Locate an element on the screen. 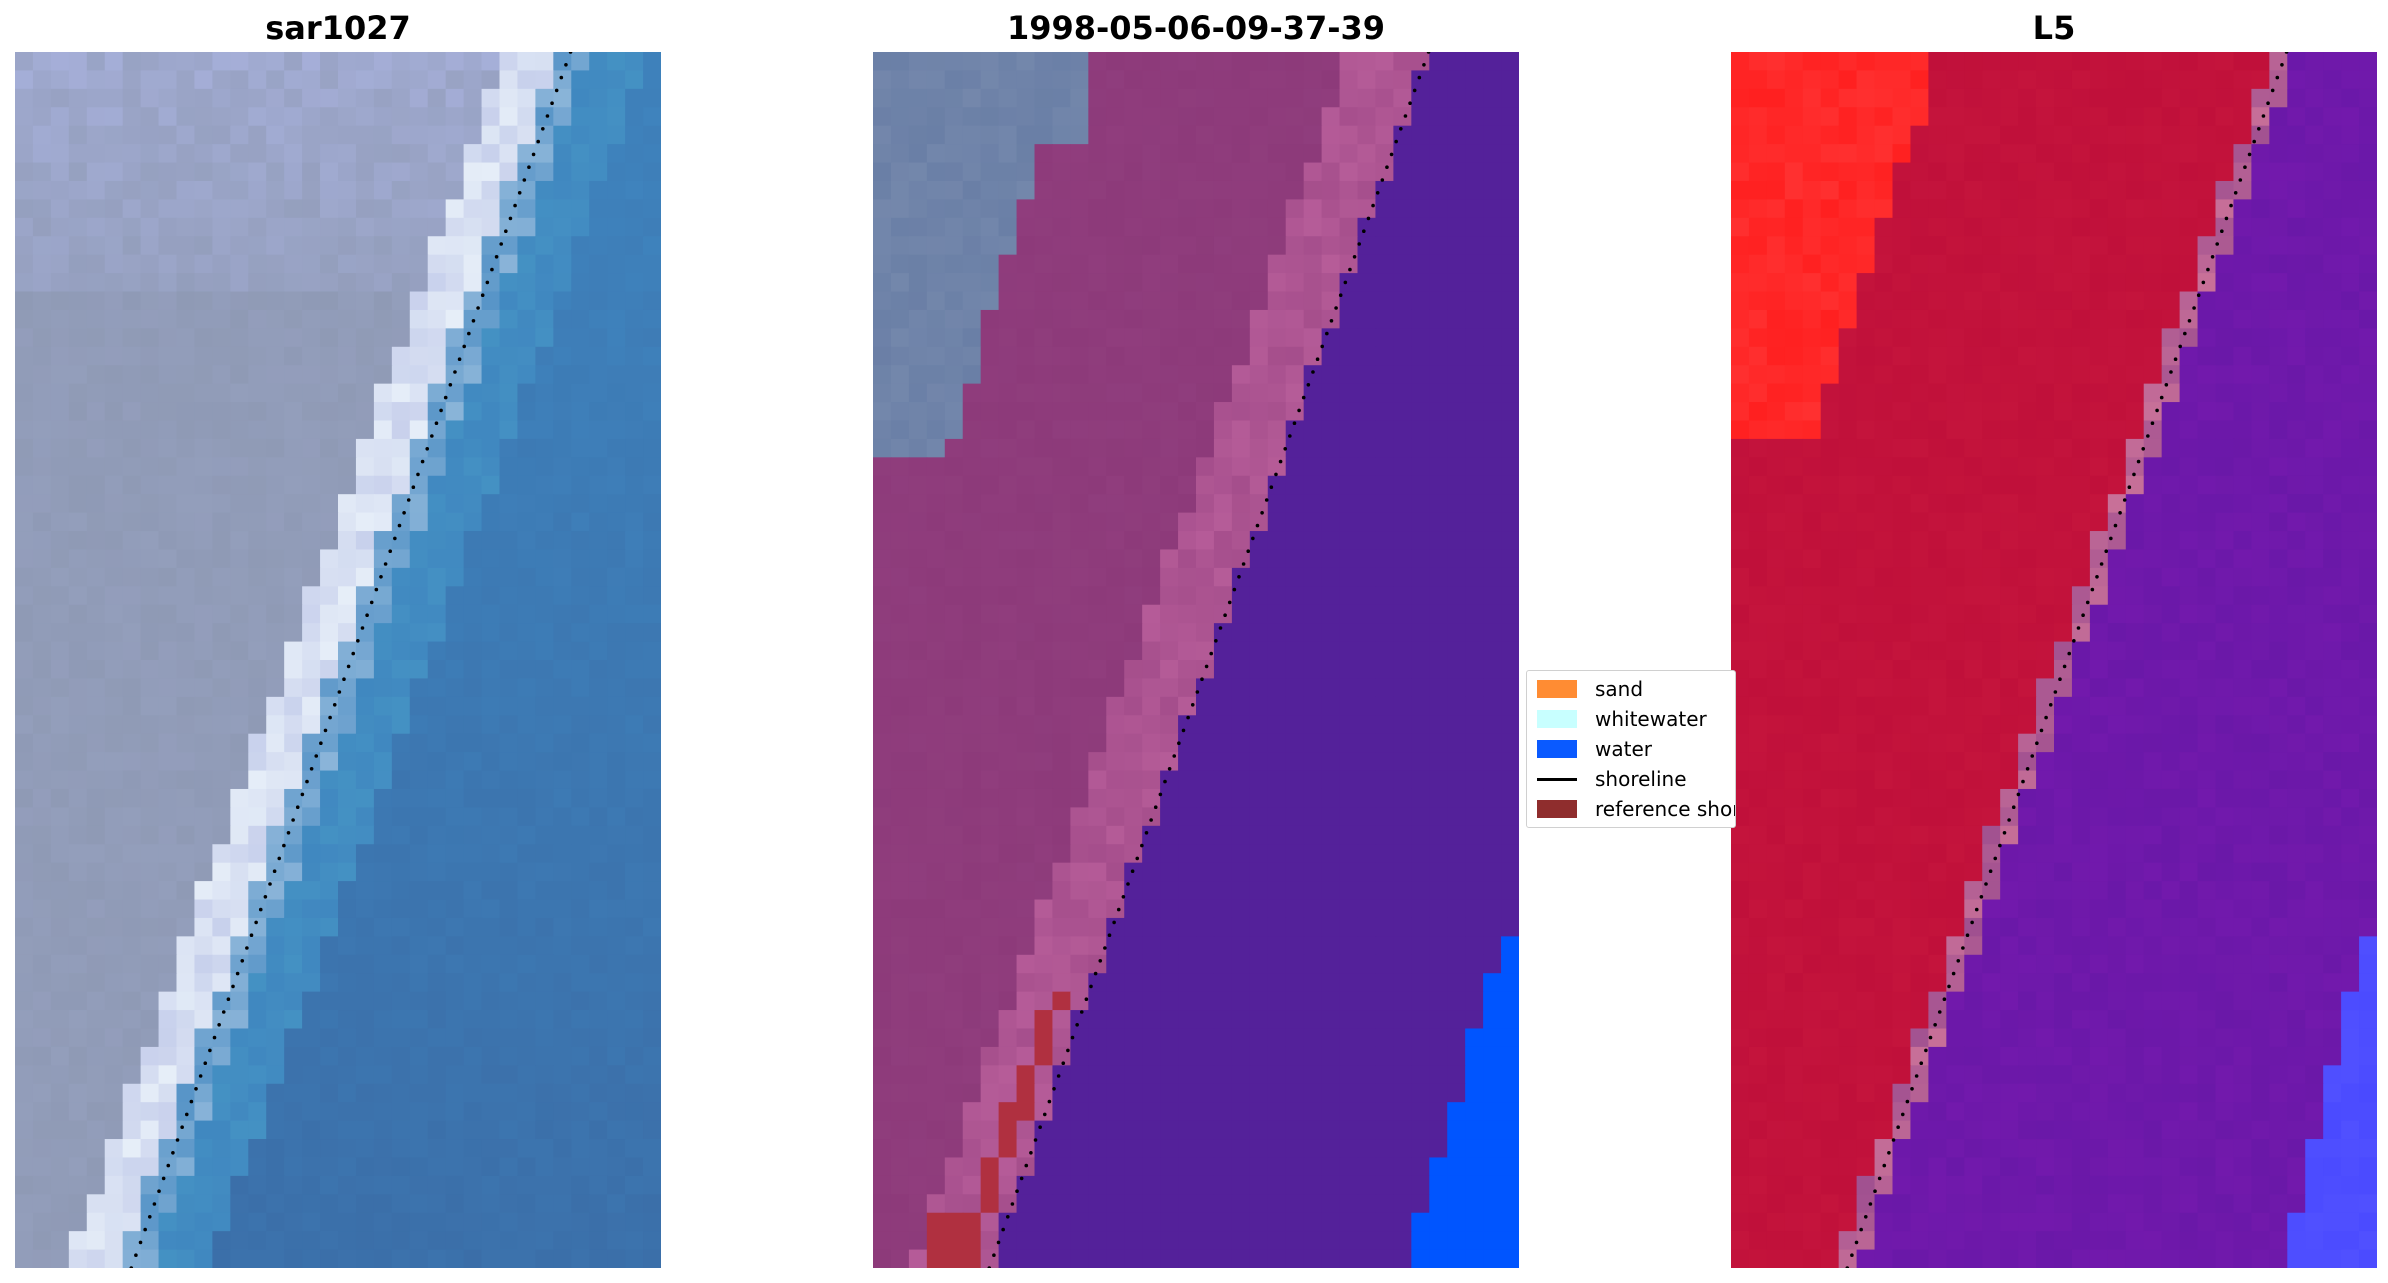 This screenshot has height=1283, width=2388. legend-swatch-whitewater is located at coordinates (1557, 719).